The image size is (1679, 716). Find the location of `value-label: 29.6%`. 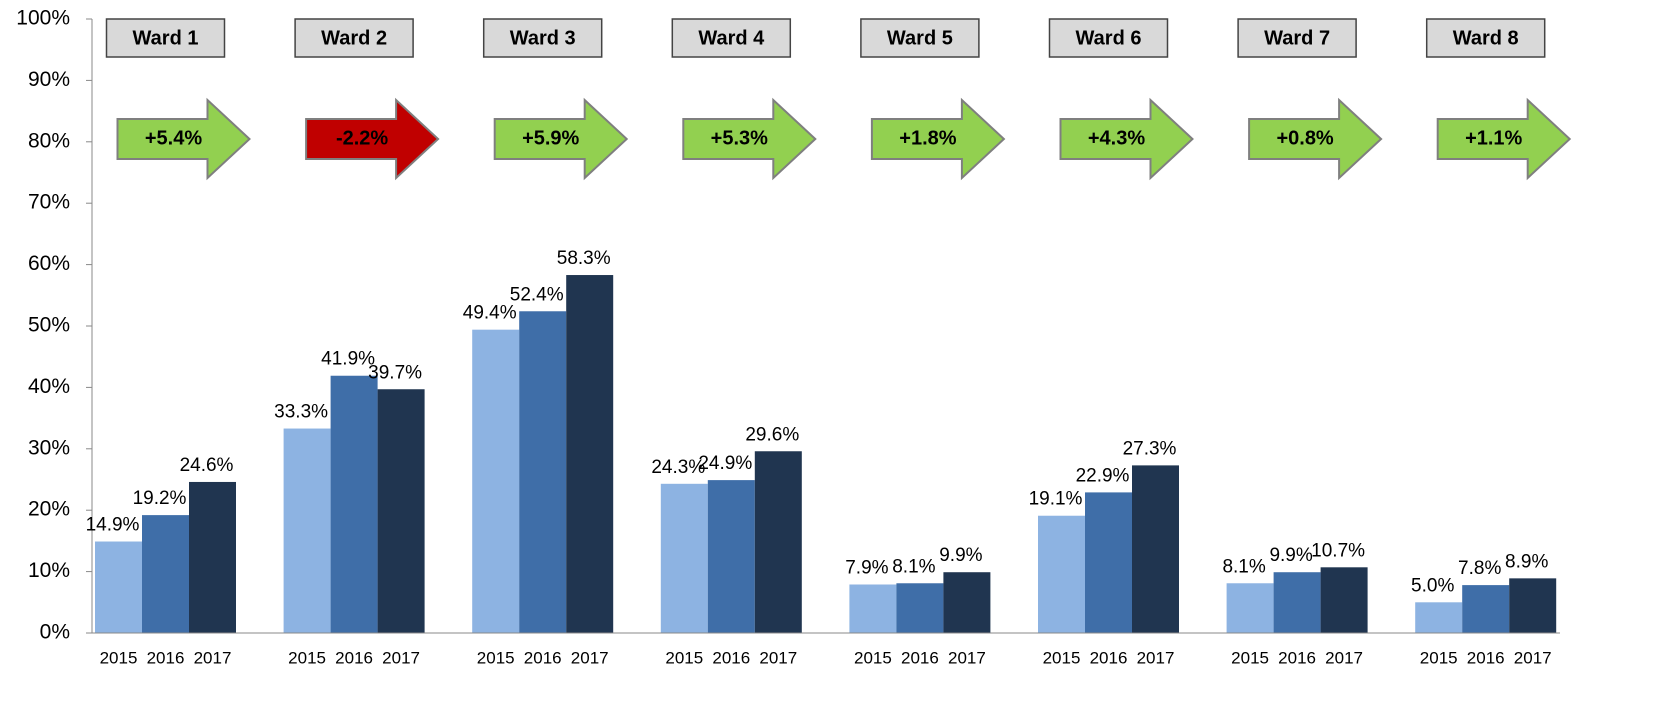

value-label: 29.6% is located at coordinates (772, 434).